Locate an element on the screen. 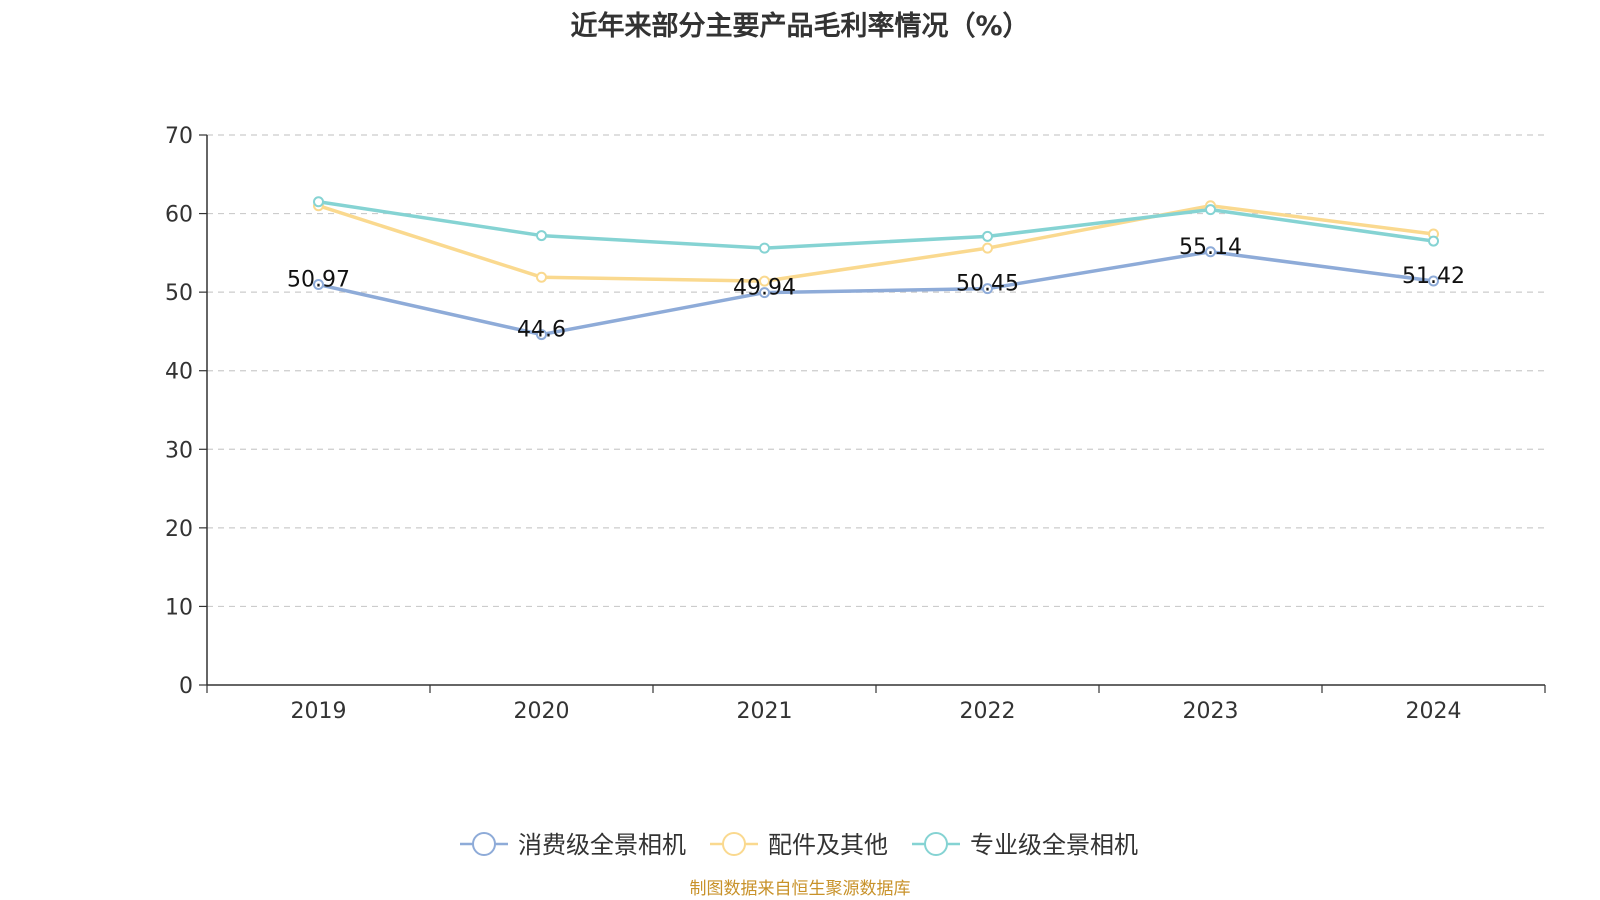 This screenshot has width=1600, height=900. legend-label: 配件及其他 is located at coordinates (828, 845).